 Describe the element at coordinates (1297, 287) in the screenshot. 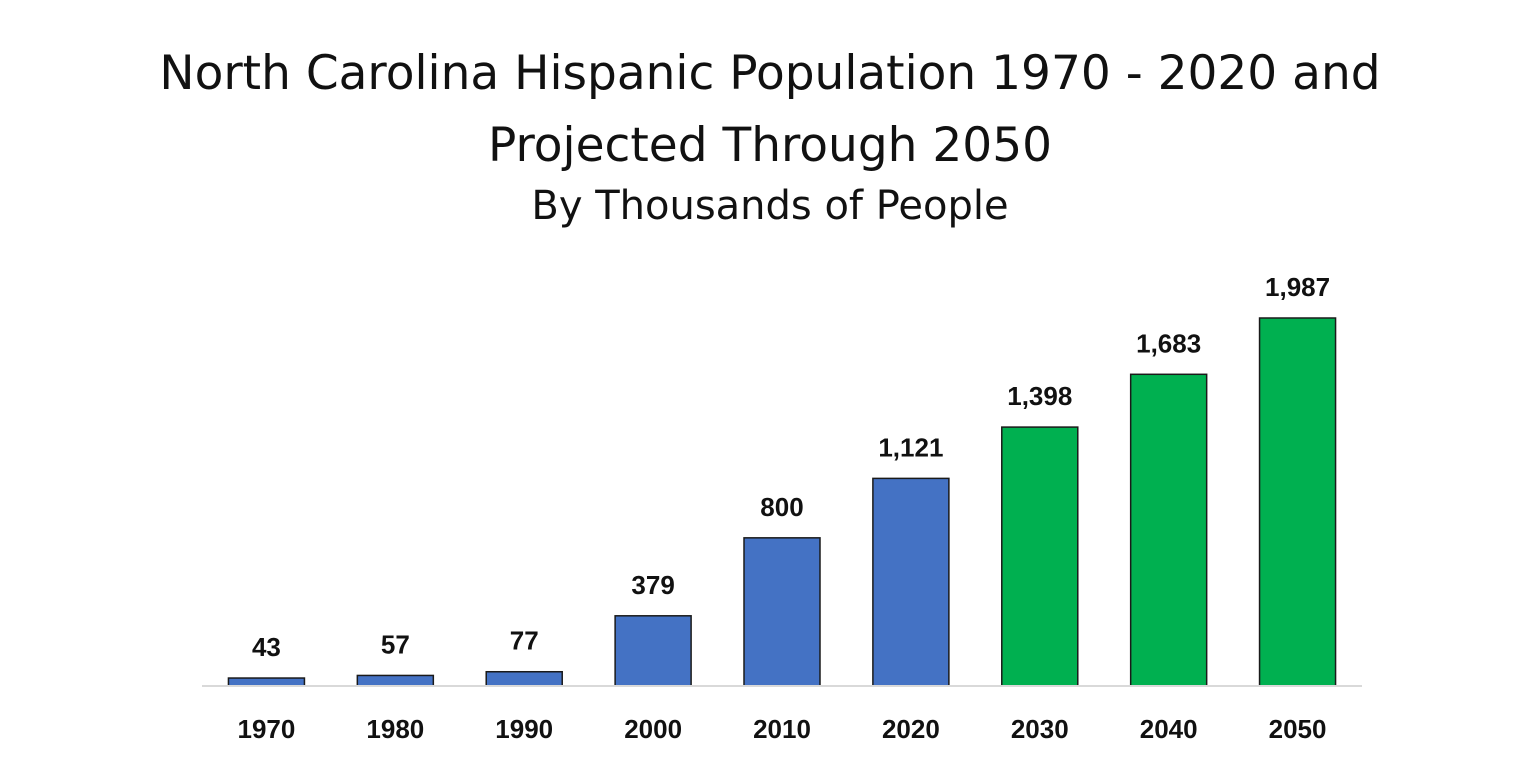

I see `data-label-2050: 1,987` at that location.